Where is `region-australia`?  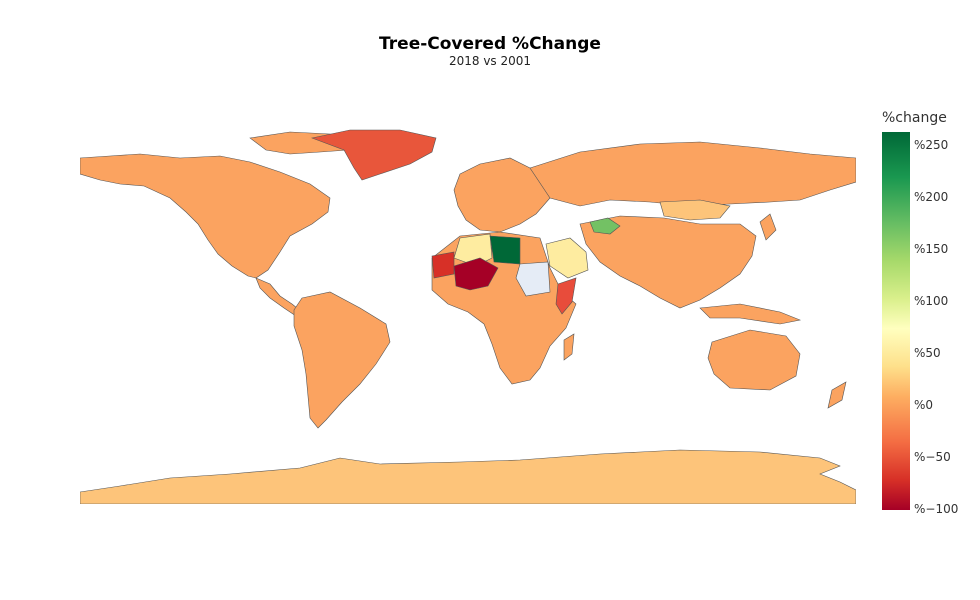 region-australia is located at coordinates (754, 360).